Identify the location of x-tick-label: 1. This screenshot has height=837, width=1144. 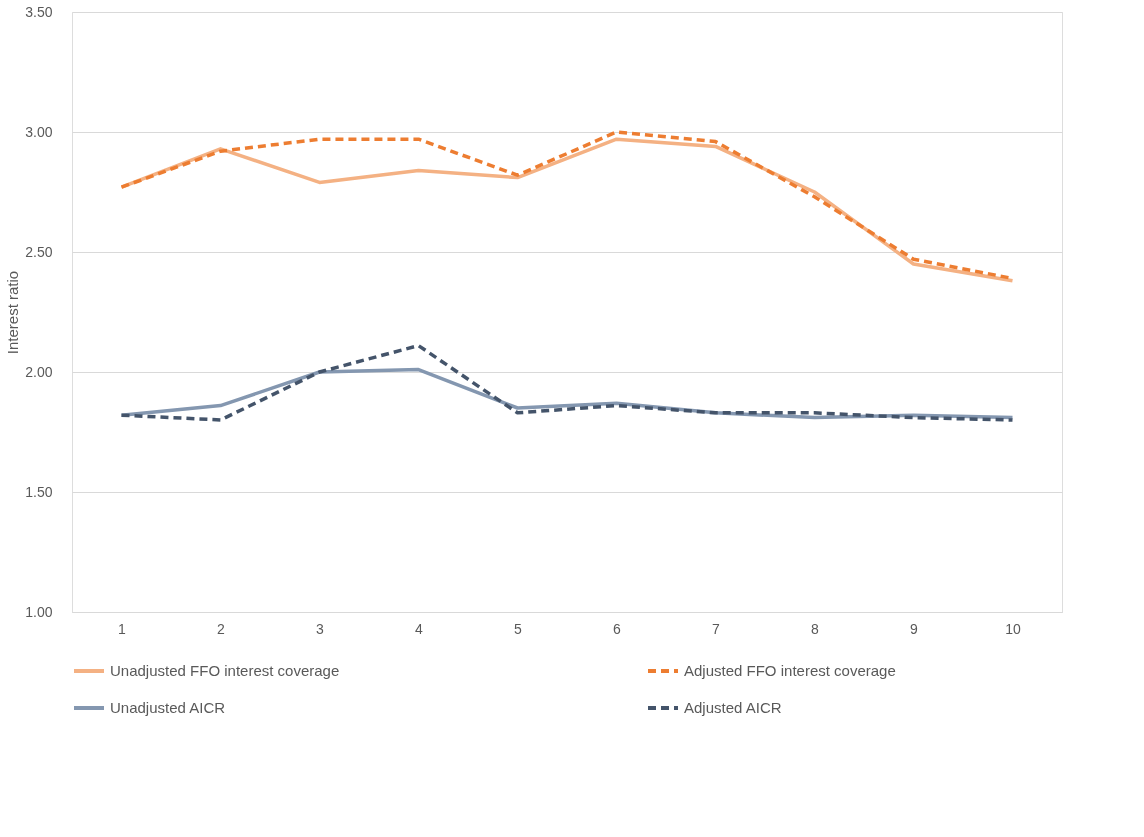
(122, 628).